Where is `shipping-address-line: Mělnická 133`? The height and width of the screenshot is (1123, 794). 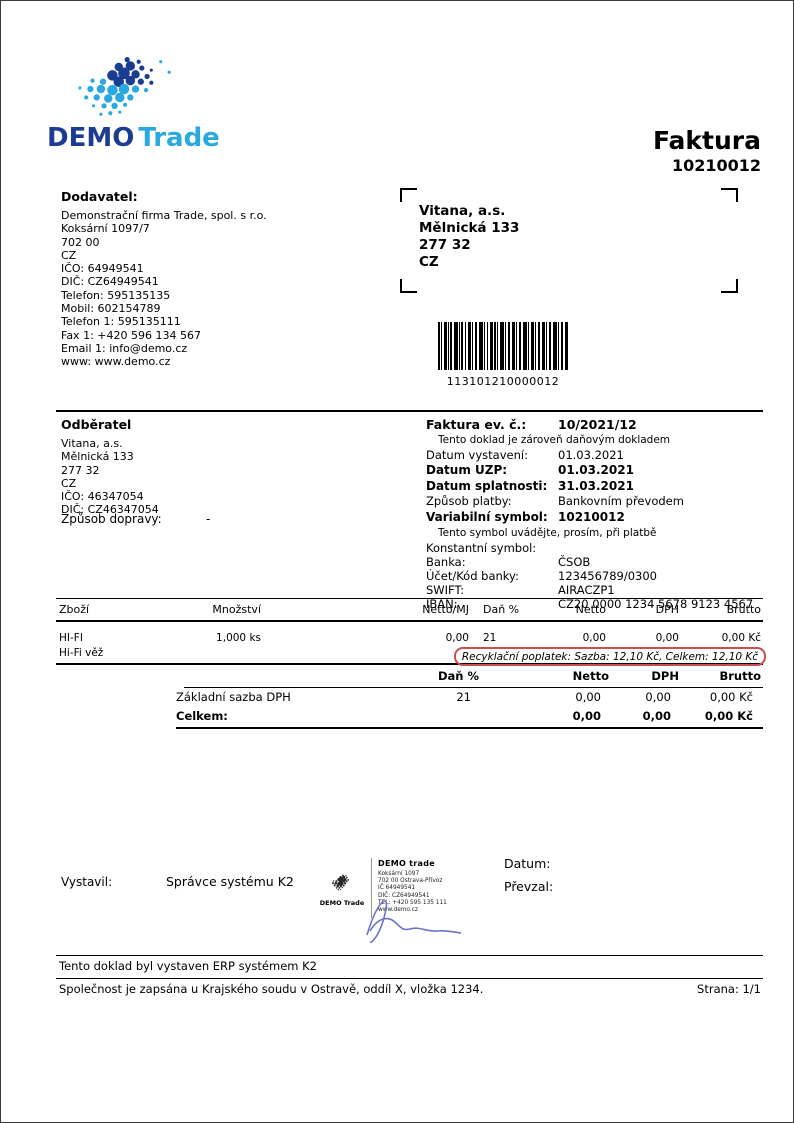 shipping-address-line: Mělnická 133 is located at coordinates (469, 228).